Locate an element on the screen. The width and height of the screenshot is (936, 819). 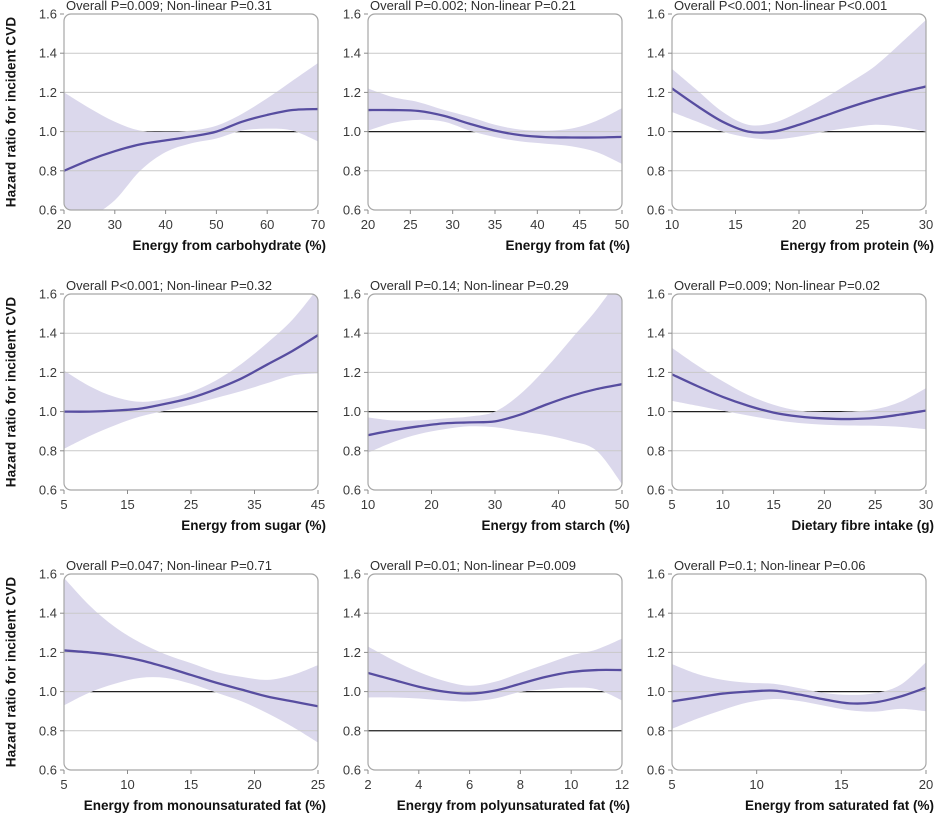
x-axis-title: Energy from fat (%) is located at coordinates (567, 245).